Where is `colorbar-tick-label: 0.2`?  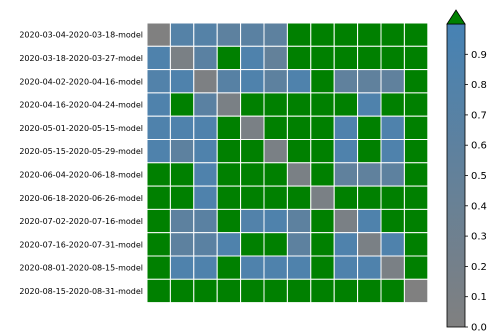
colorbar-tick-label: 0.2 is located at coordinates (479, 267).